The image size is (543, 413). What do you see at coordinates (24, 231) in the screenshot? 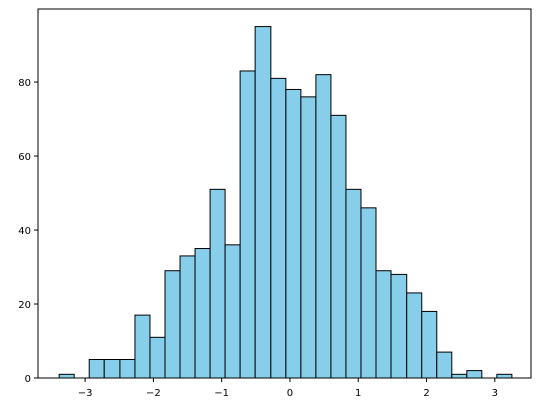
I see `y-tick-label: 40` at bounding box center [24, 231].